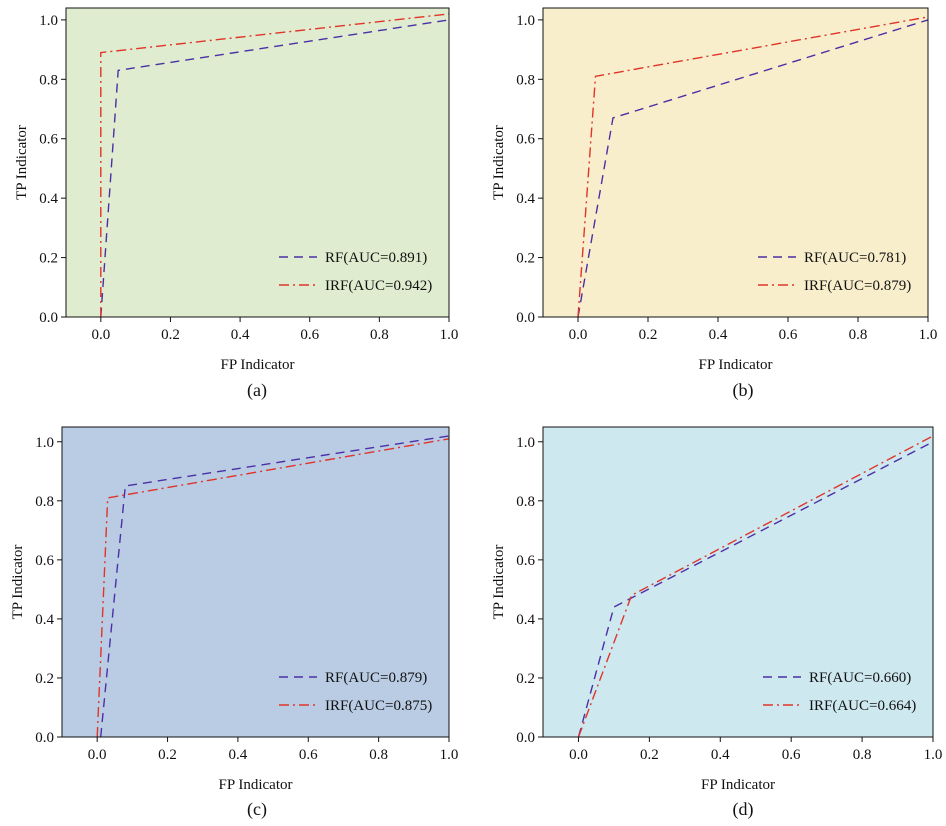  Describe the element at coordinates (376, 678) in the screenshot. I see `legend-entry: RF(AUC=0.879)` at that location.